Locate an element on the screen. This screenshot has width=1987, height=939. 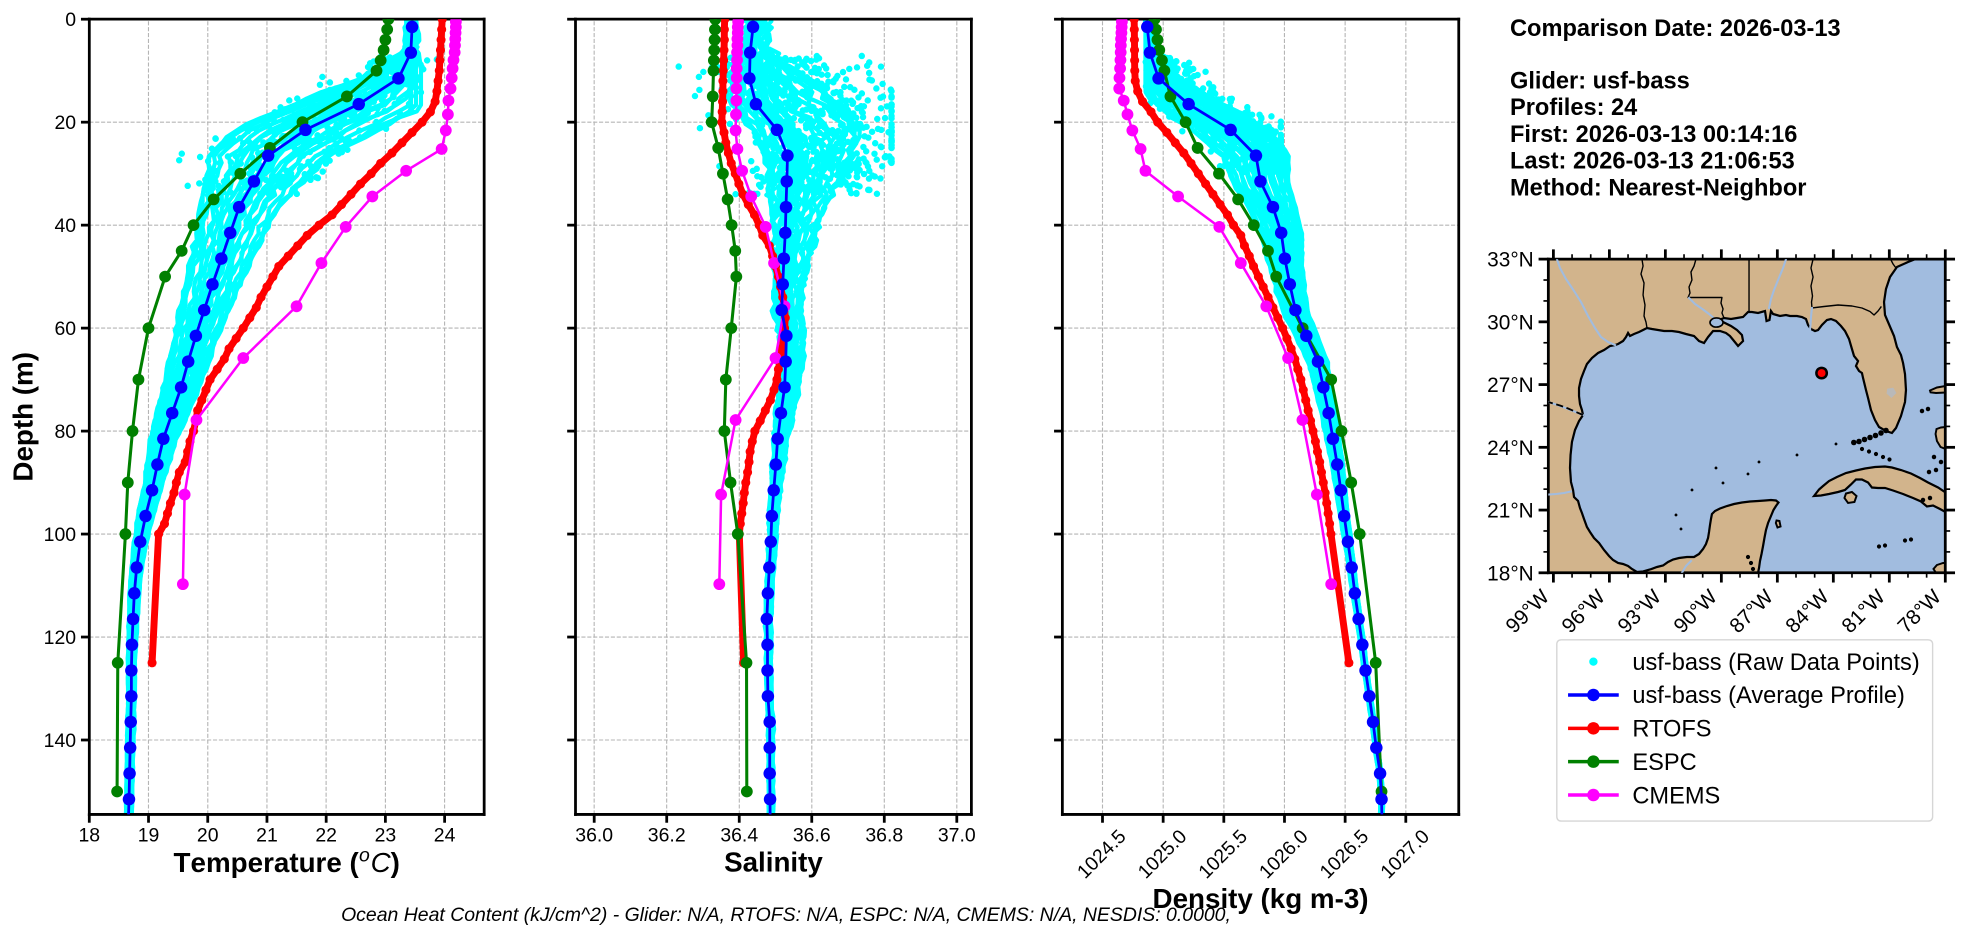
svg-text: 22 is located at coordinates (326, 836).